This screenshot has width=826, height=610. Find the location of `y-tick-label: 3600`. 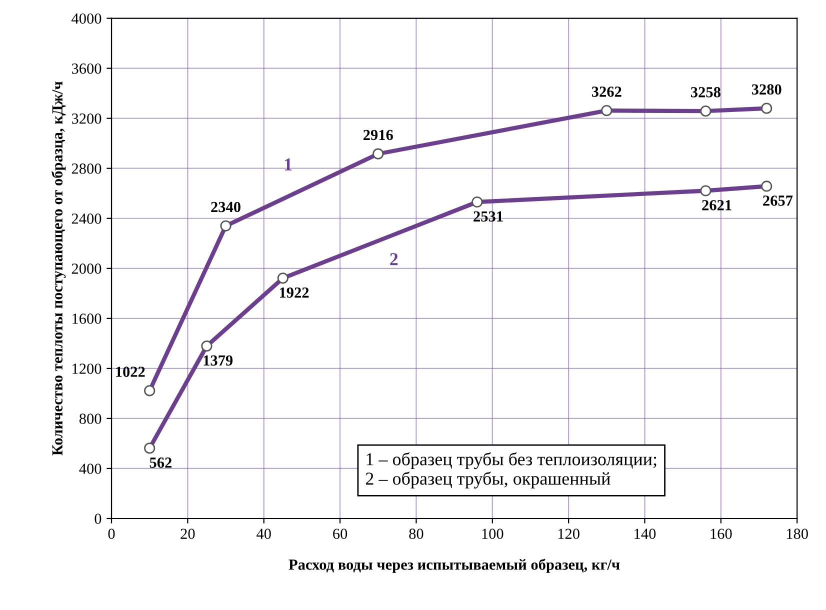

y-tick-label: 3600 is located at coordinates (87, 68).